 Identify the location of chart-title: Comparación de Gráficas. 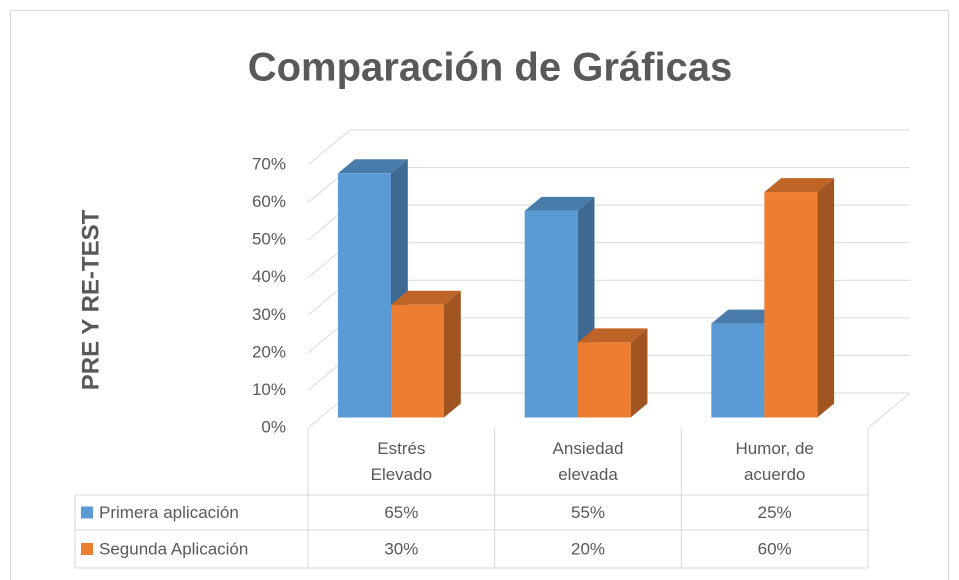
(490, 68).